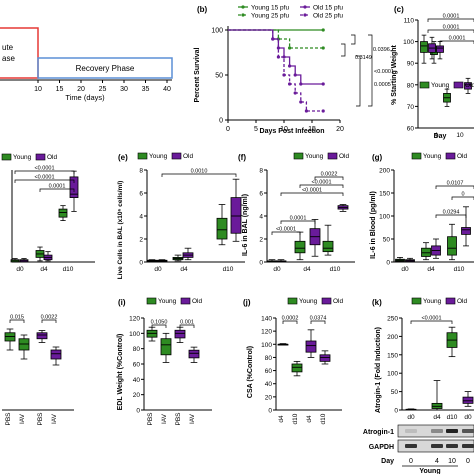 The image size is (474, 474). I want to click on blot-band-atrogin, so click(437, 431).